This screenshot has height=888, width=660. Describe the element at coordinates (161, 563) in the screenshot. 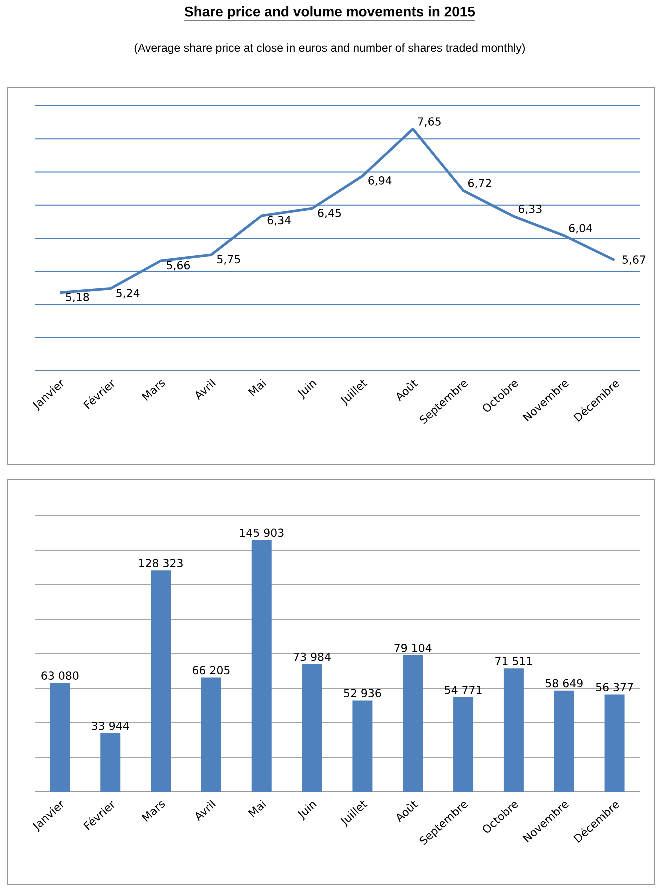

I see `data-label: 128 323` at that location.